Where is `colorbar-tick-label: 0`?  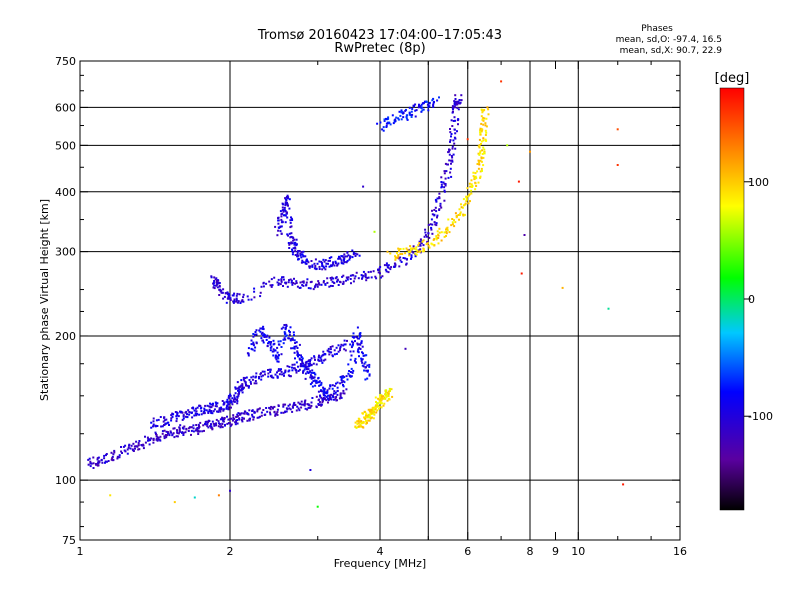
colorbar-tick-label: 0 is located at coordinates (751, 299).